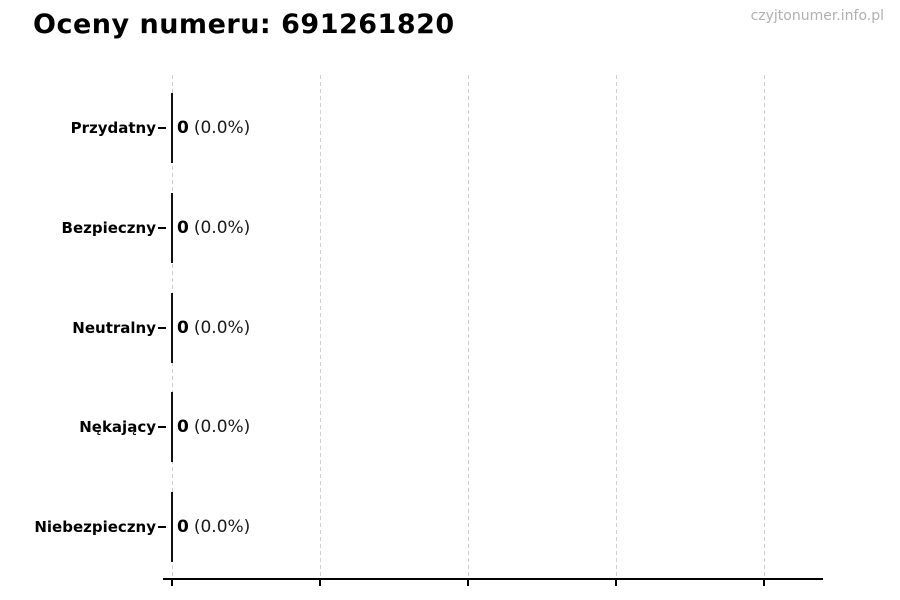 This screenshot has width=900, height=600. Describe the element at coordinates (95, 527) in the screenshot. I see `category-label: Niebezpieczny` at that location.